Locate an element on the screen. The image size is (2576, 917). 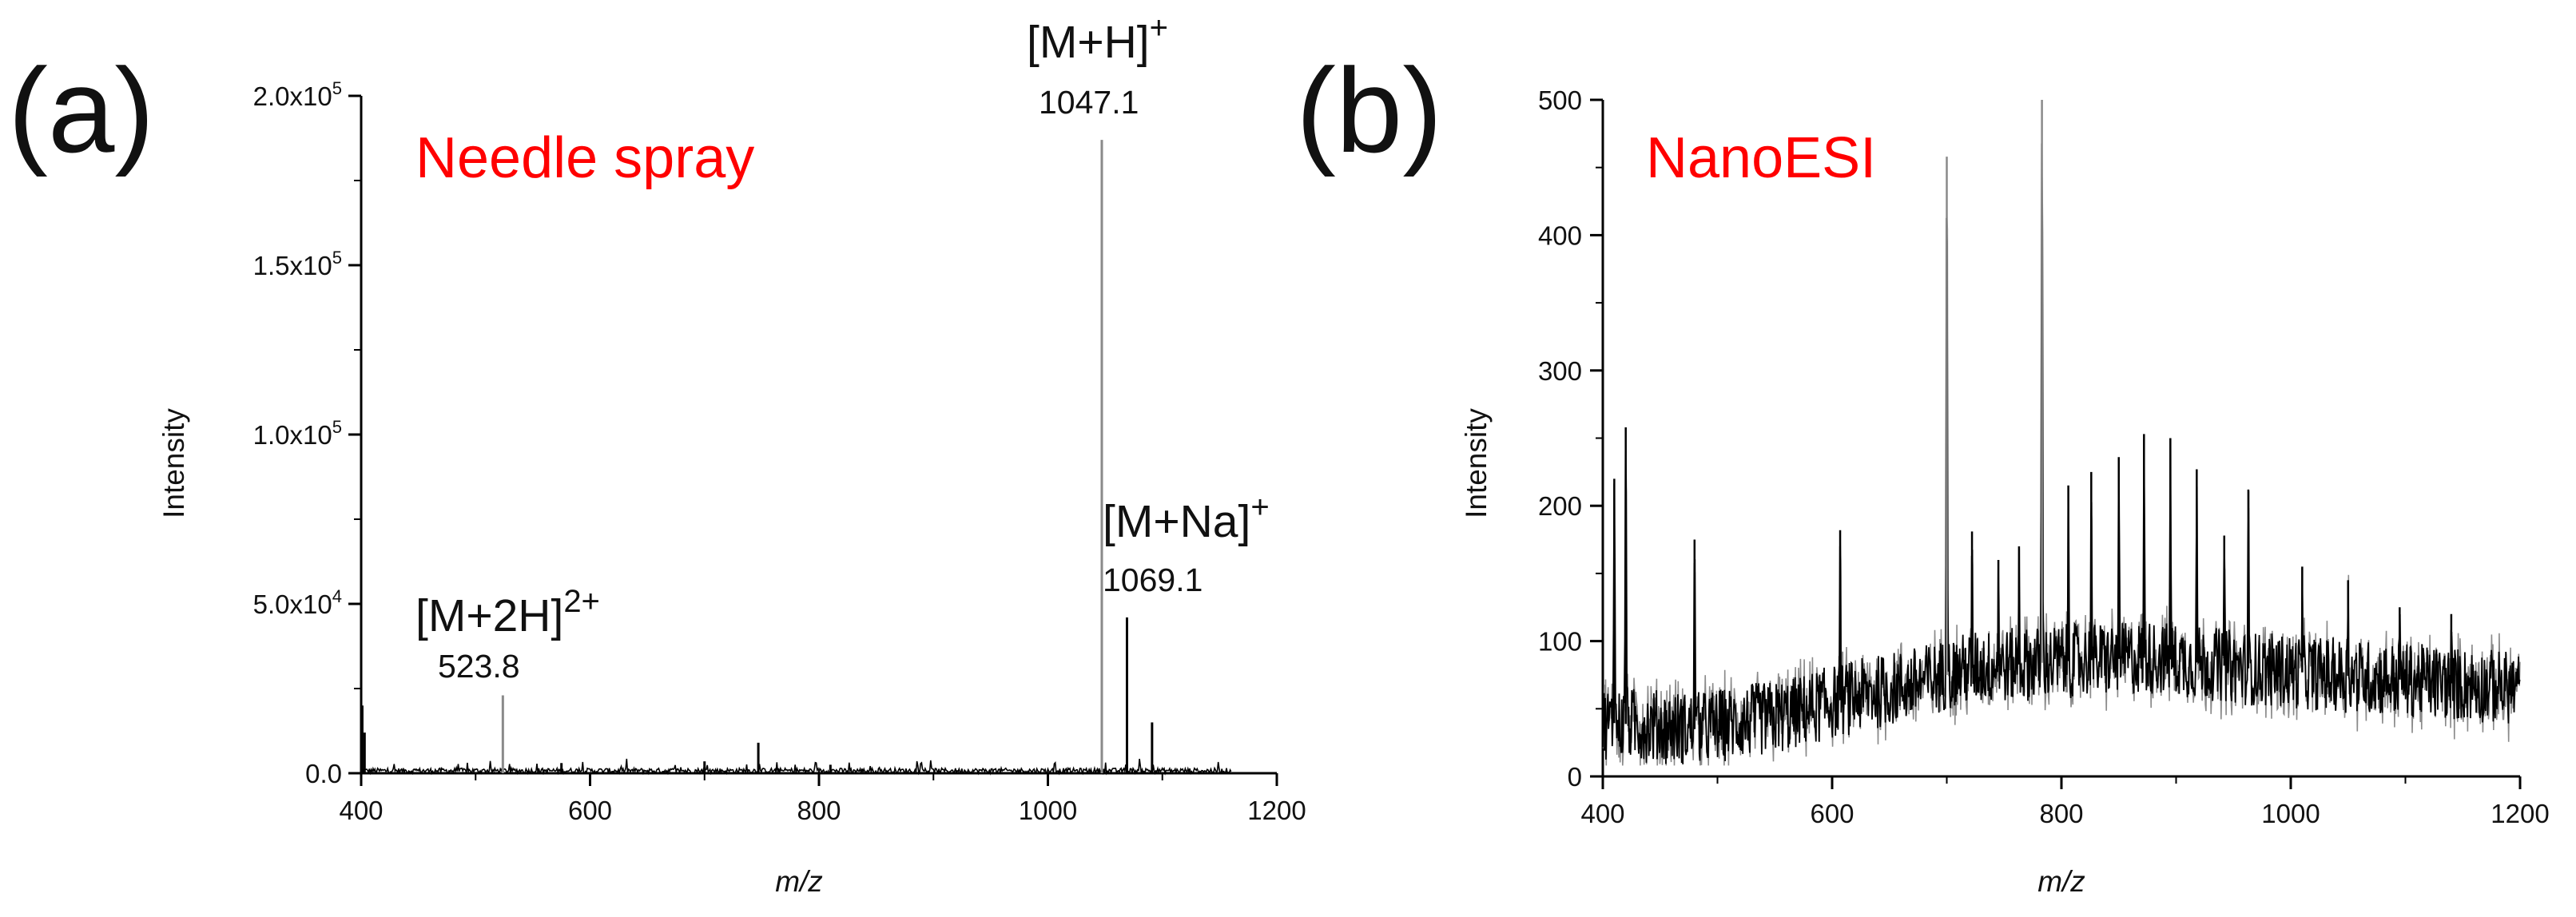
ion-label: [M+Na]+ is located at coordinates (1186, 518).